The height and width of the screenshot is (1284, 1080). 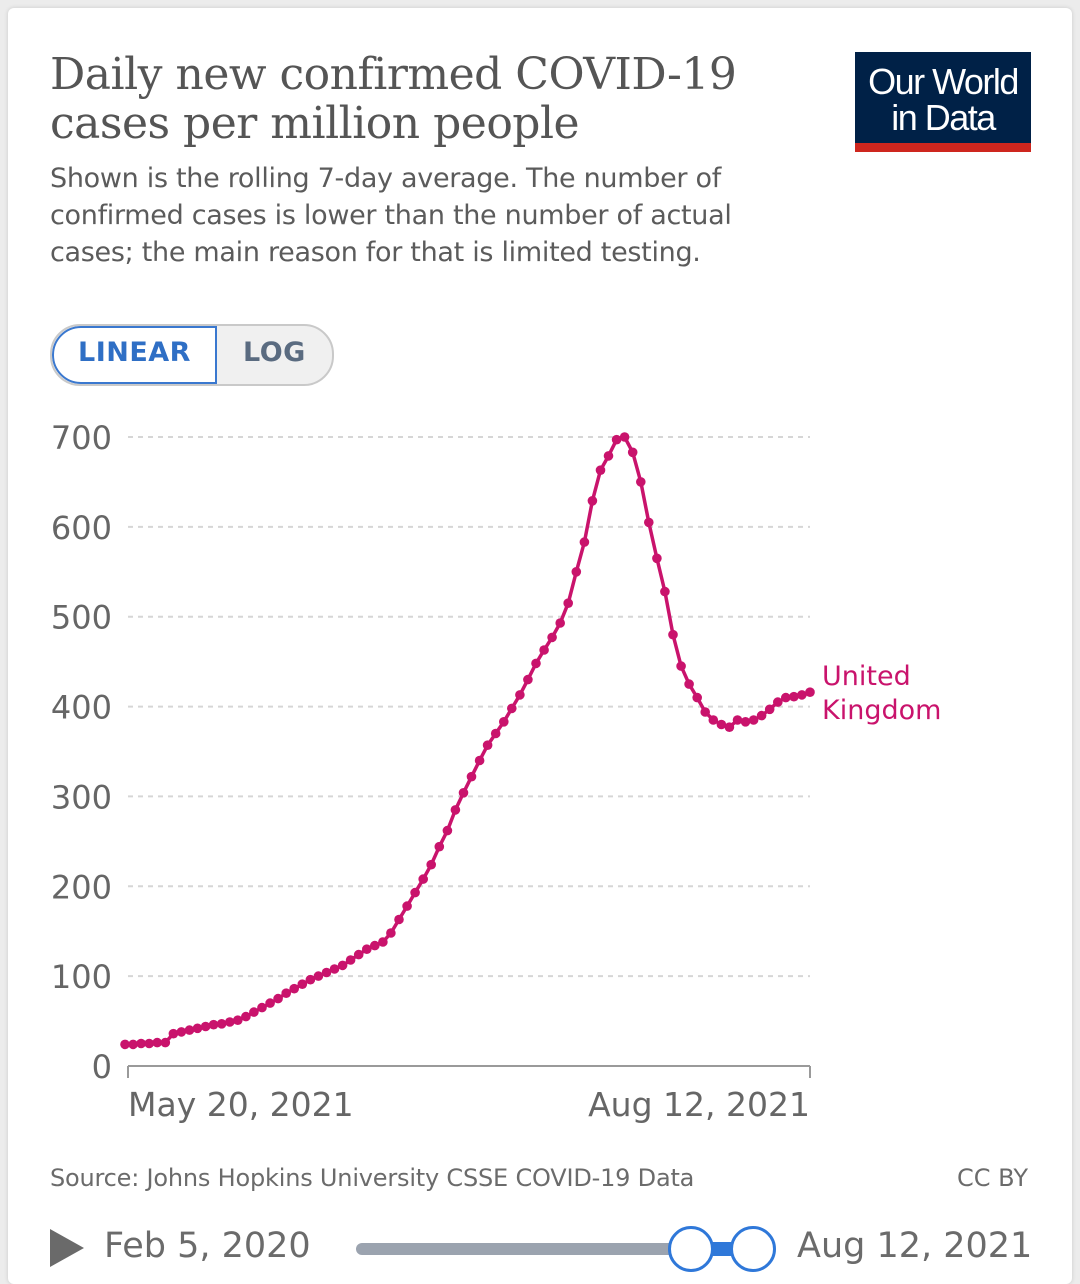 What do you see at coordinates (241, 1104) in the screenshot?
I see `x-tick-label-start: May 20, 2021` at bounding box center [241, 1104].